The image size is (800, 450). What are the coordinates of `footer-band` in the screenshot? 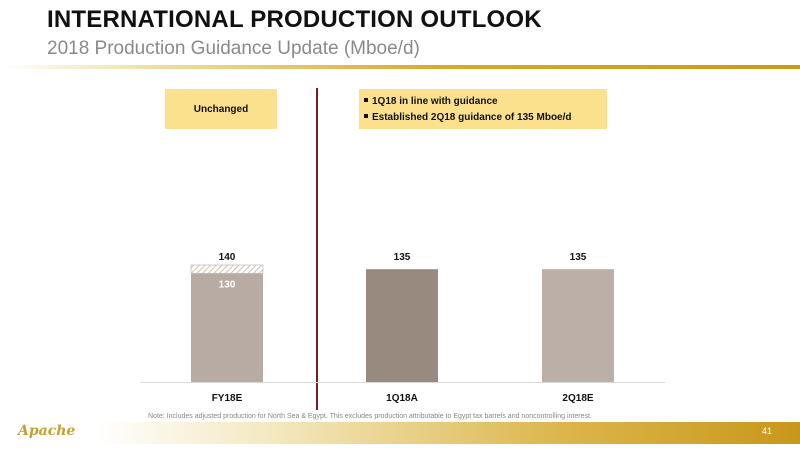 It's located at (400, 433).